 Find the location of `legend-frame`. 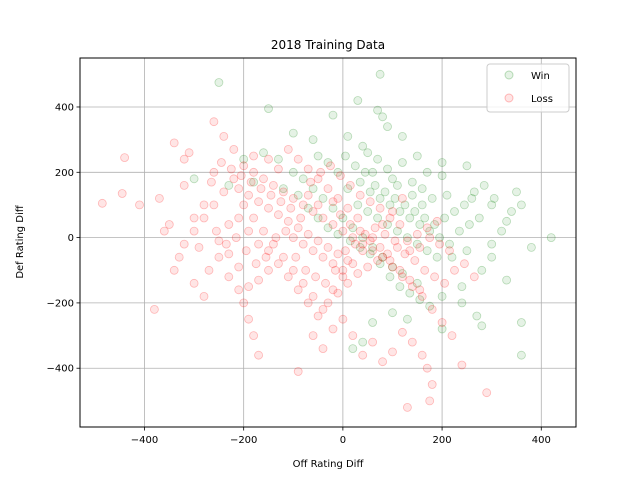

legend-frame is located at coordinates (528, 88).